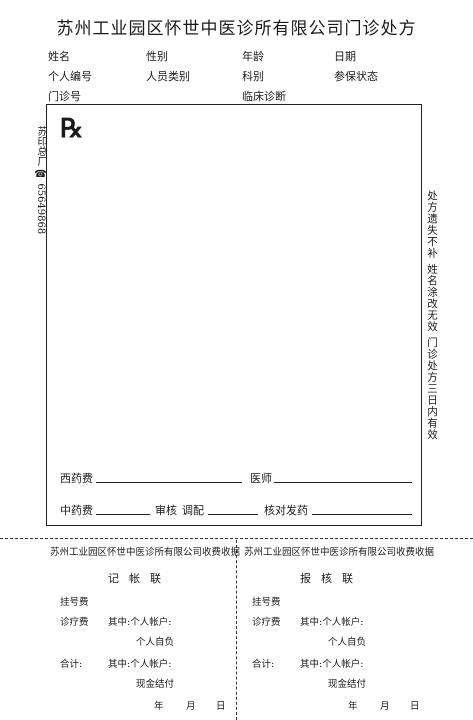 This screenshot has width=473, height=720. I want to click on dispense-line, so click(233, 514).